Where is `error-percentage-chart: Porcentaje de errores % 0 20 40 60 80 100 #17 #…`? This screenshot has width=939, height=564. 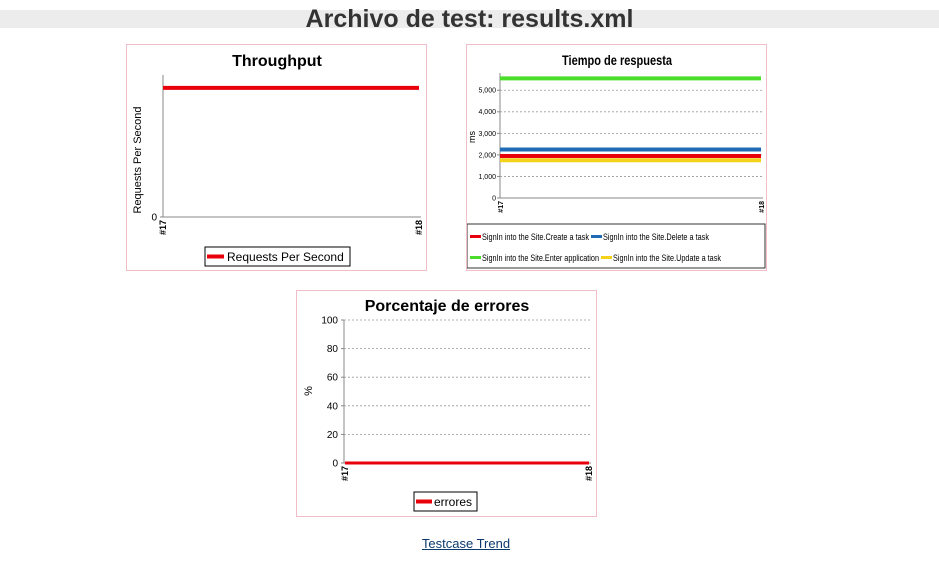
error-percentage-chart: Porcentaje de errores % 0 20 40 60 80 100 #17 #… is located at coordinates (446, 403).